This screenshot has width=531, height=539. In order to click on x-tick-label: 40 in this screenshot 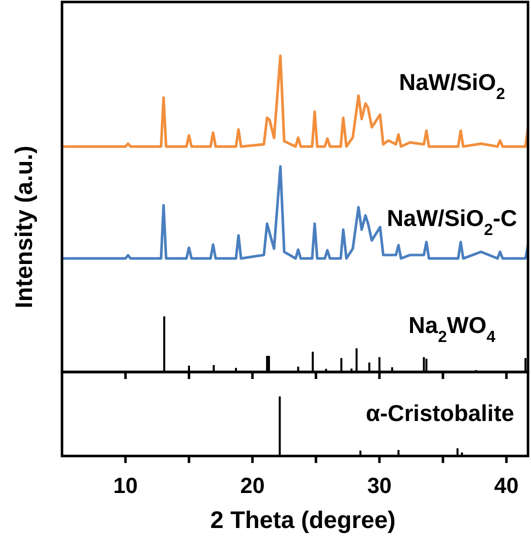, I will do `click(506, 485)`.